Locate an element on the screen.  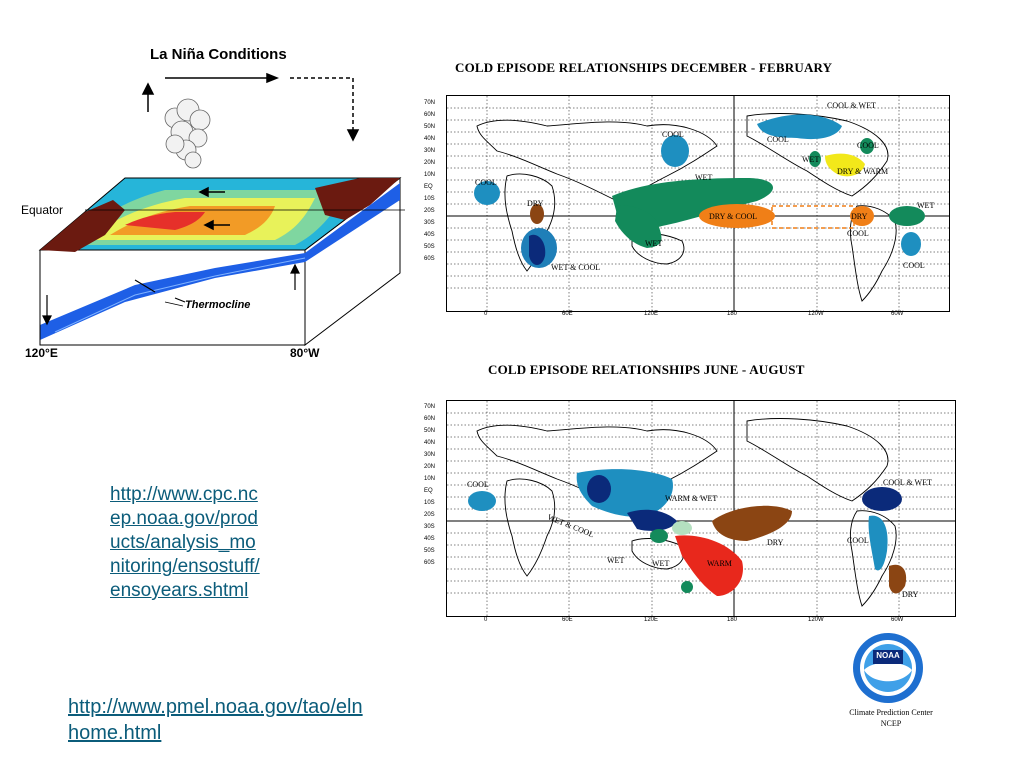
noaa-logo: NOAA is located at coordinates (888, 668).